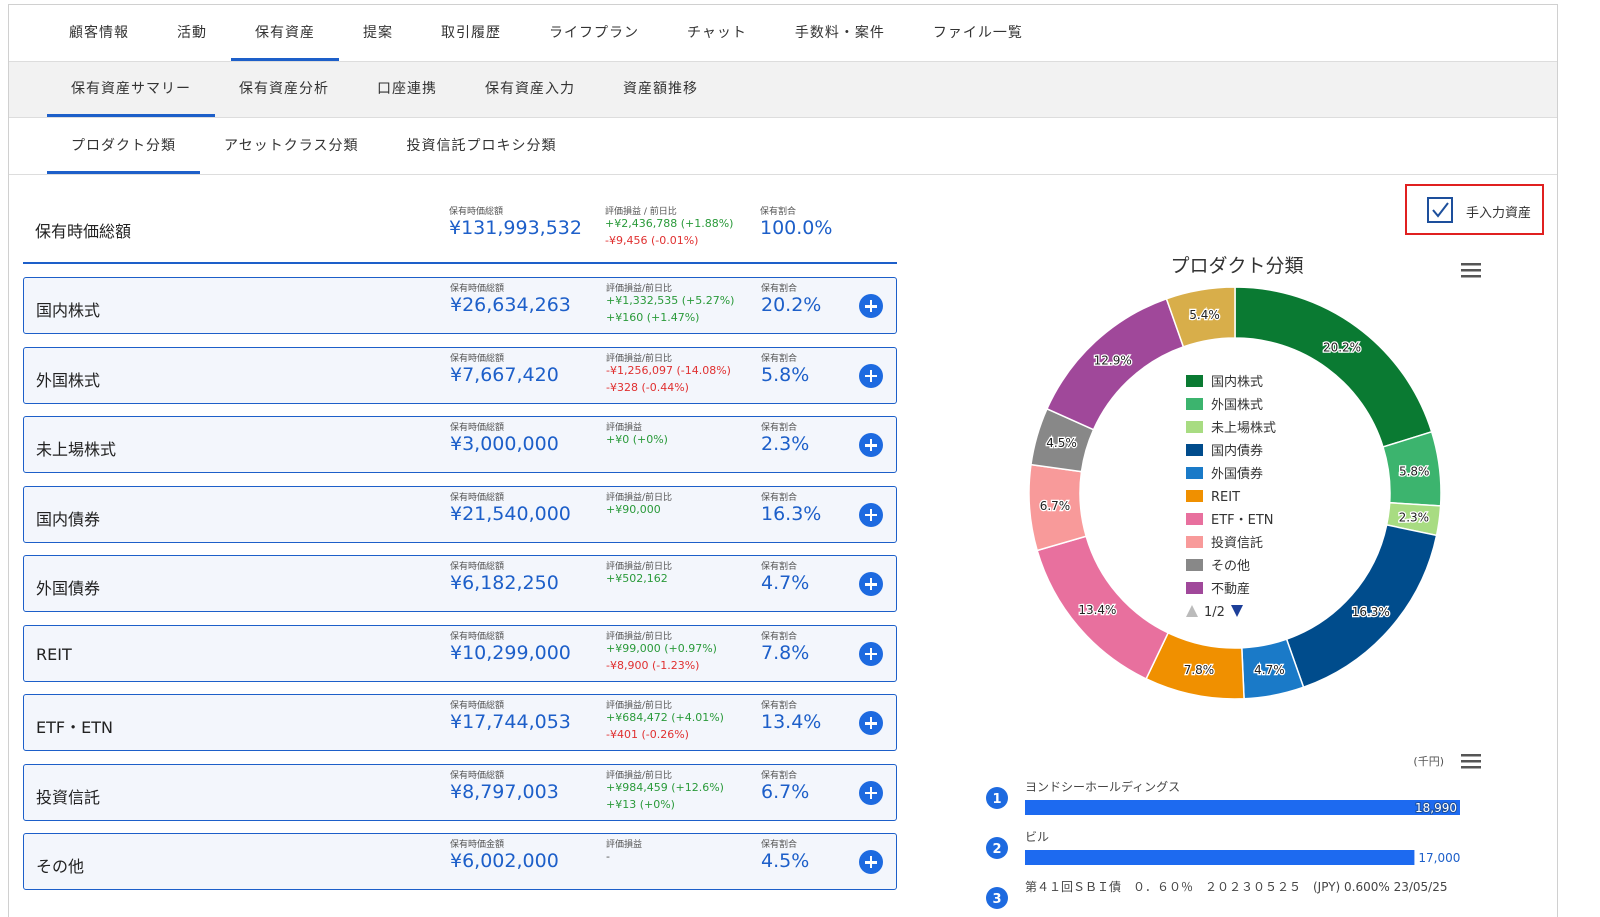  What do you see at coordinates (515, 228) in the screenshot?
I see `value: ¥131,993,532` at bounding box center [515, 228].